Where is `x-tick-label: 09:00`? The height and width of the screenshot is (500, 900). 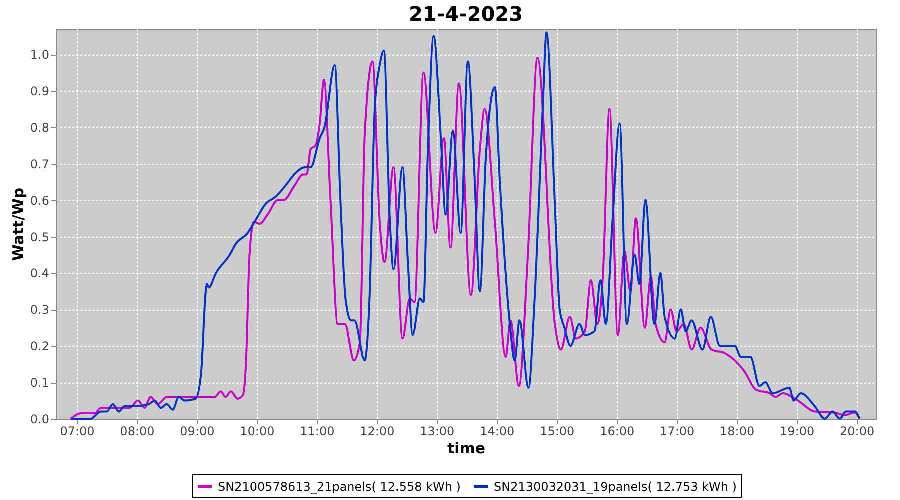 x-tick-label: 09:00 is located at coordinates (197, 431).